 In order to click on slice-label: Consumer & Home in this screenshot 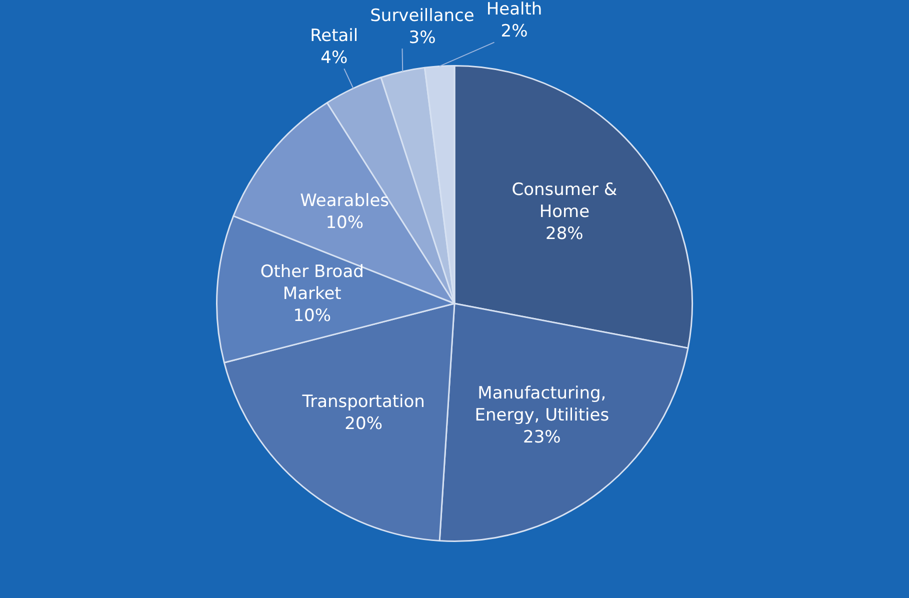, I will do `click(565, 201)`.